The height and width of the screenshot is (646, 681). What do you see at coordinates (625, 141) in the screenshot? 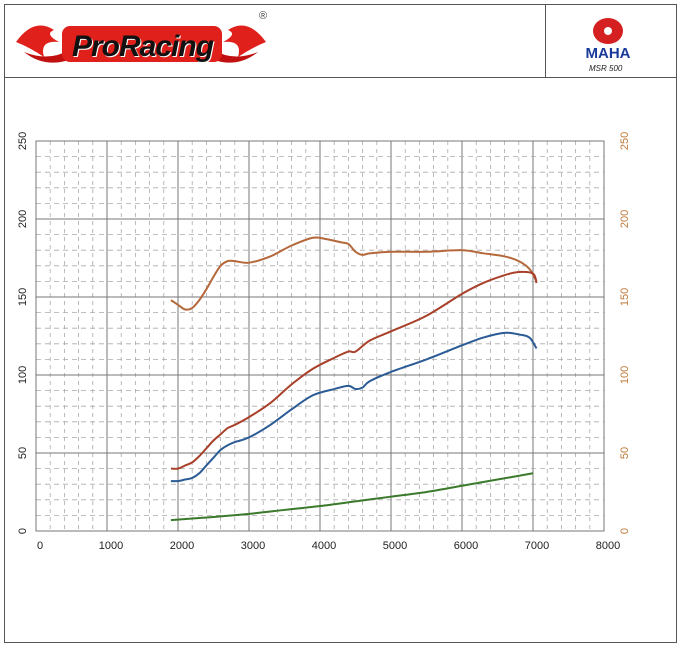
I see `y2-tick-label: 250` at bounding box center [625, 141].